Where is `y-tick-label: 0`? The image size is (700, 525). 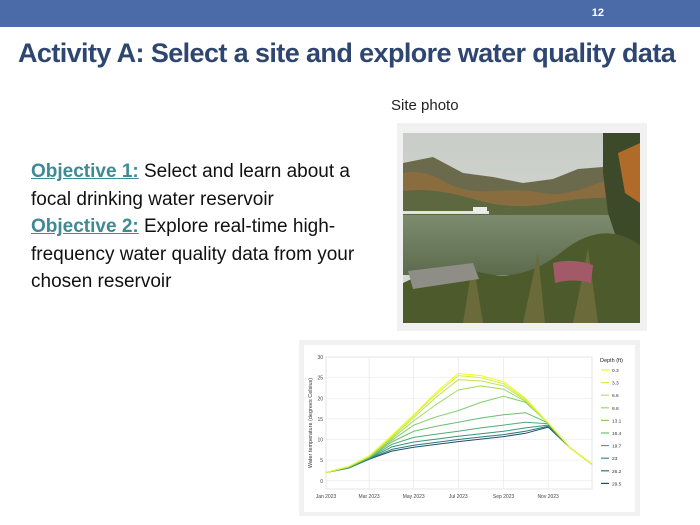 y-tick-label: 0 is located at coordinates (321, 482).